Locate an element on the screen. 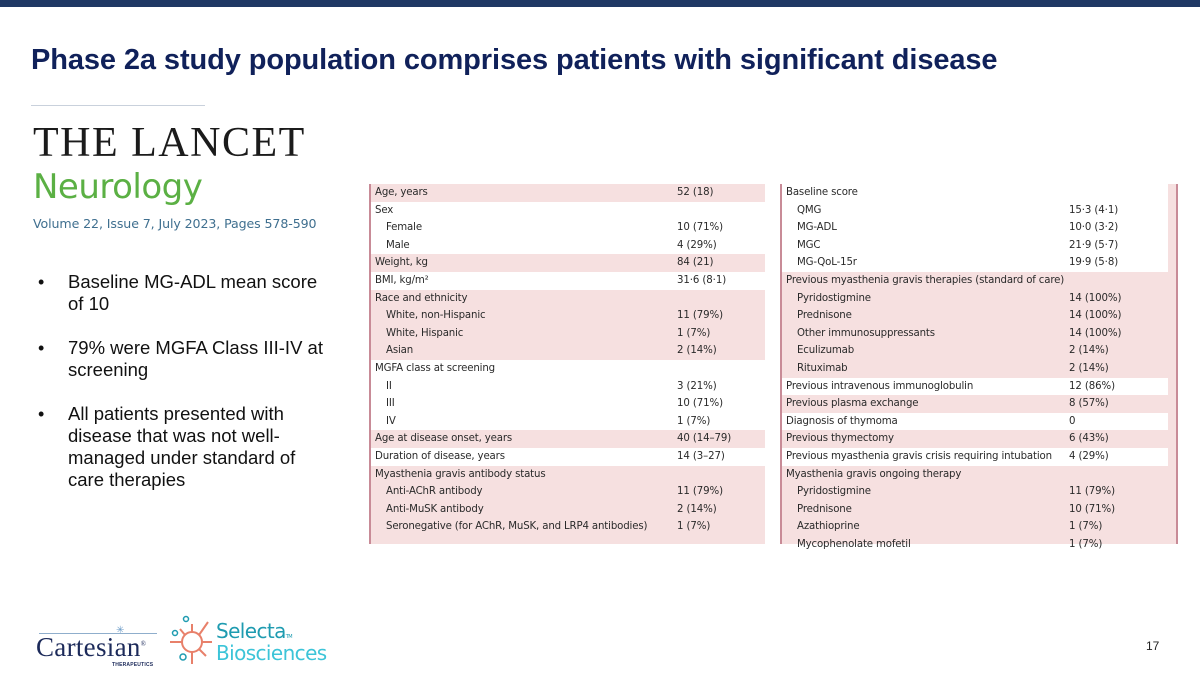  row-label: Eculizumab is located at coordinates (826, 351).